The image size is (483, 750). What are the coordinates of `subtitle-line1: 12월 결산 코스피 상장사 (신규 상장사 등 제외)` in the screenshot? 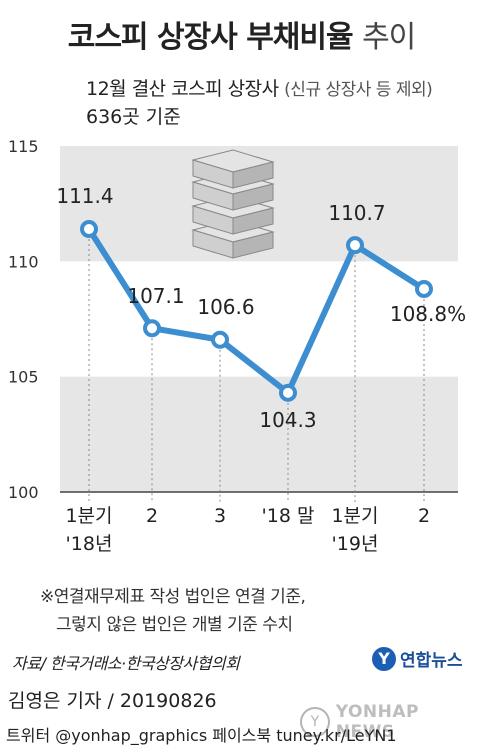 It's located at (259, 87).